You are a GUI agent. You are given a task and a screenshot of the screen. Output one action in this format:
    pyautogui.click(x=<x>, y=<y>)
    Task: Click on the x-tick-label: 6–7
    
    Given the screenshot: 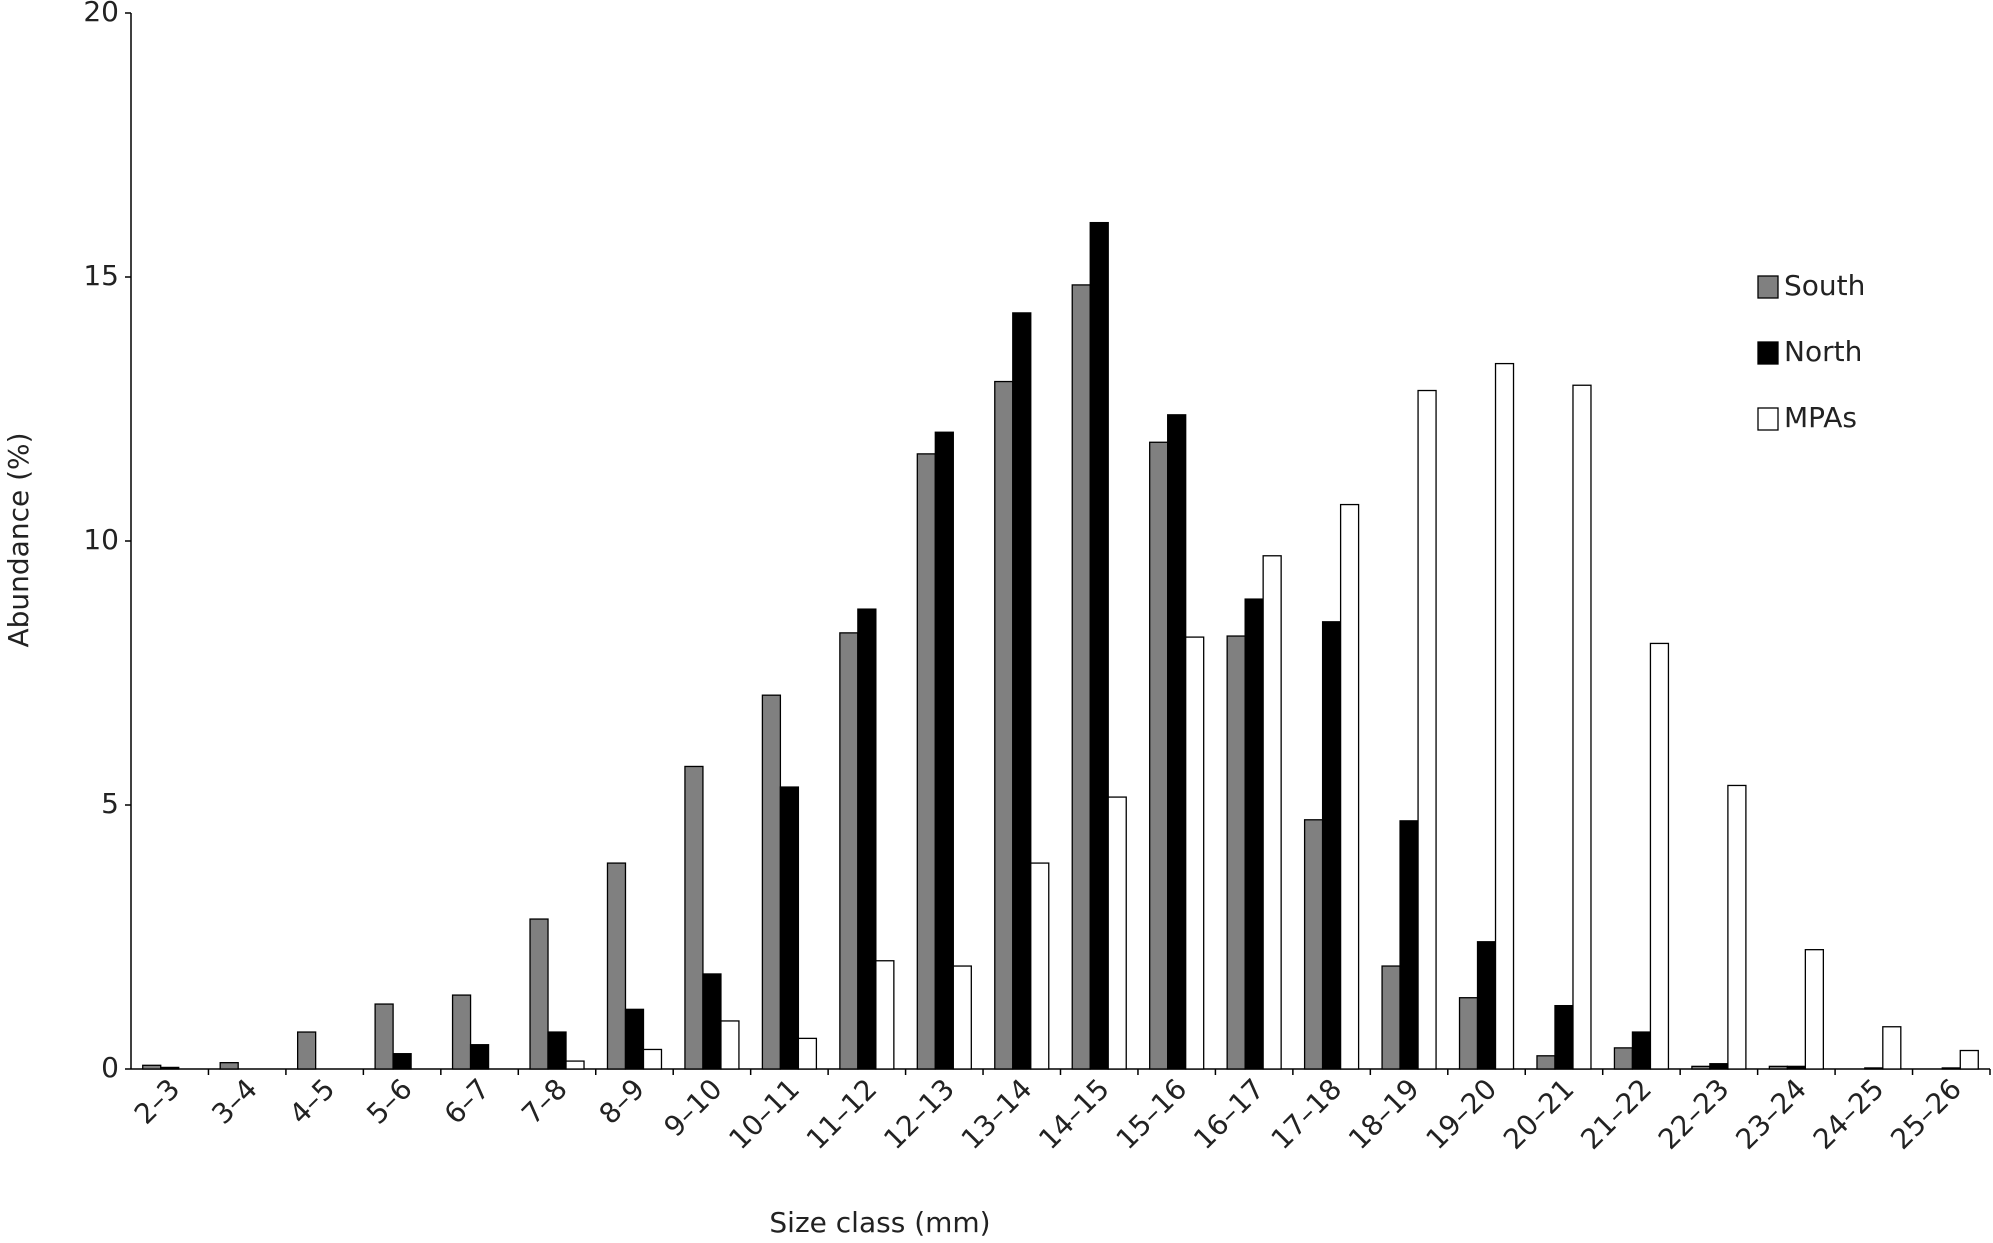 What is the action you would take?
    pyautogui.click(x=467, y=1101)
    